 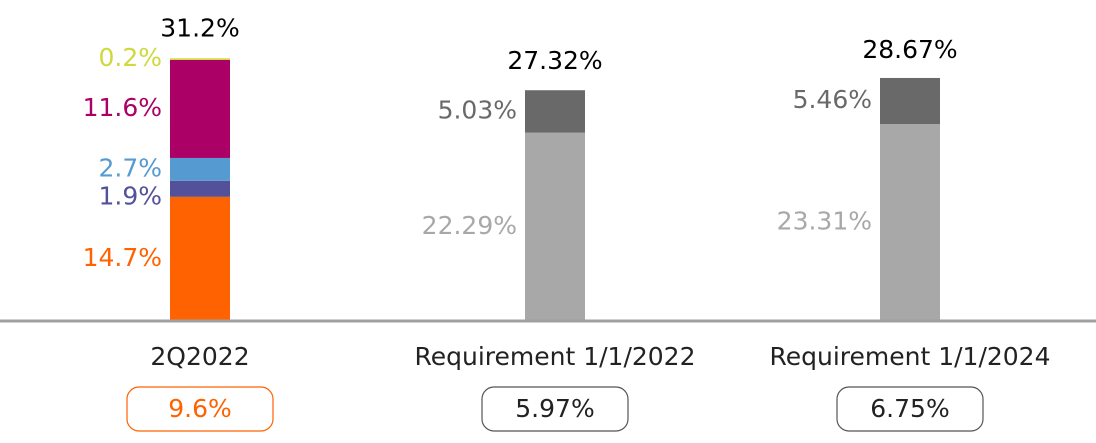 What do you see at coordinates (909, 356) in the screenshot?
I see `category-label: Requirement 1/1/2024` at bounding box center [909, 356].